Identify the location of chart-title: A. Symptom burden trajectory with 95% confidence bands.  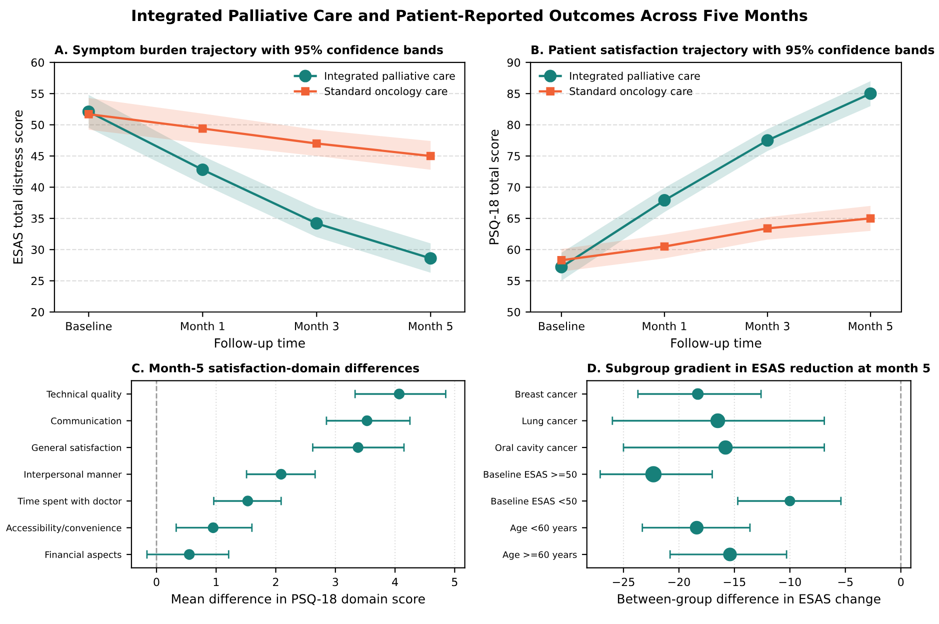
(248, 51).